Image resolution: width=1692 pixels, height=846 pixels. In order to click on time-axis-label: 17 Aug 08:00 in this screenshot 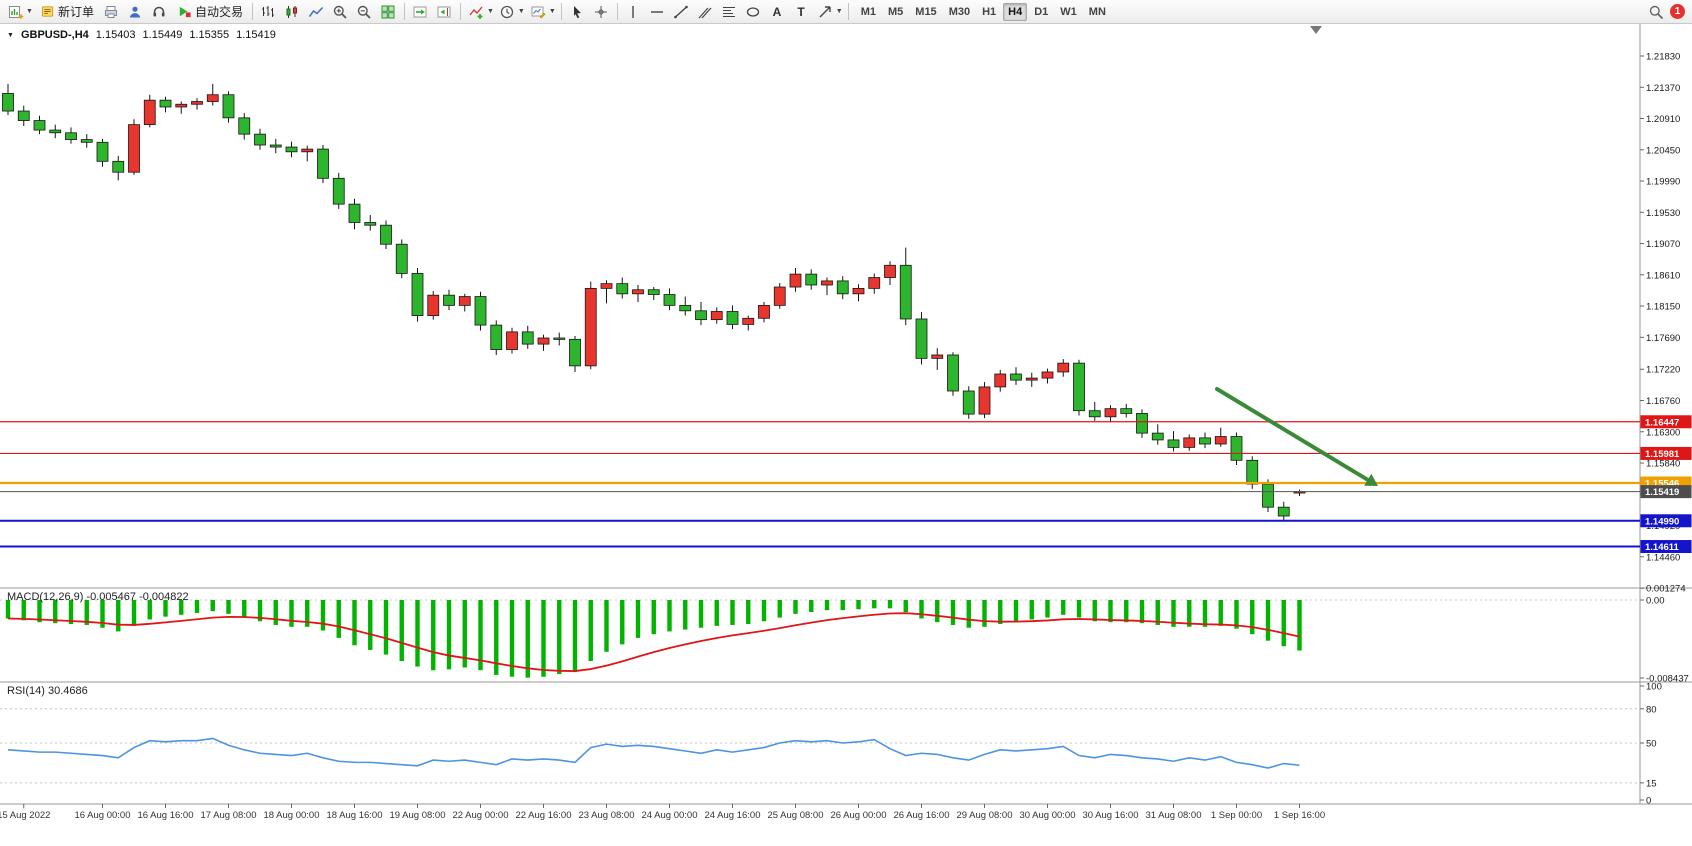, I will do `click(229, 815)`.